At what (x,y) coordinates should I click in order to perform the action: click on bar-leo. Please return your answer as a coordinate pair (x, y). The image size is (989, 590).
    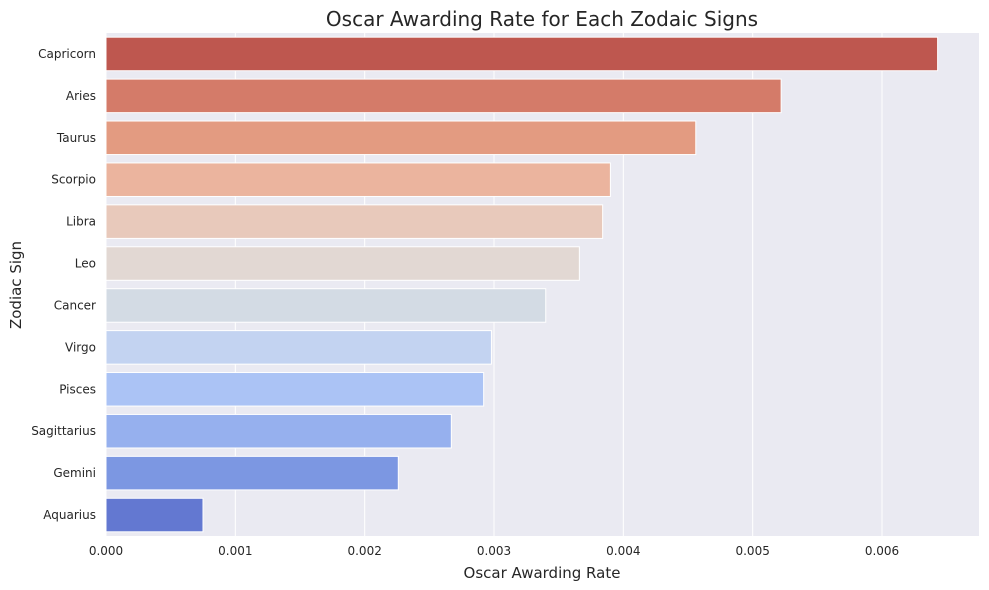
    Looking at the image, I should click on (342, 263).